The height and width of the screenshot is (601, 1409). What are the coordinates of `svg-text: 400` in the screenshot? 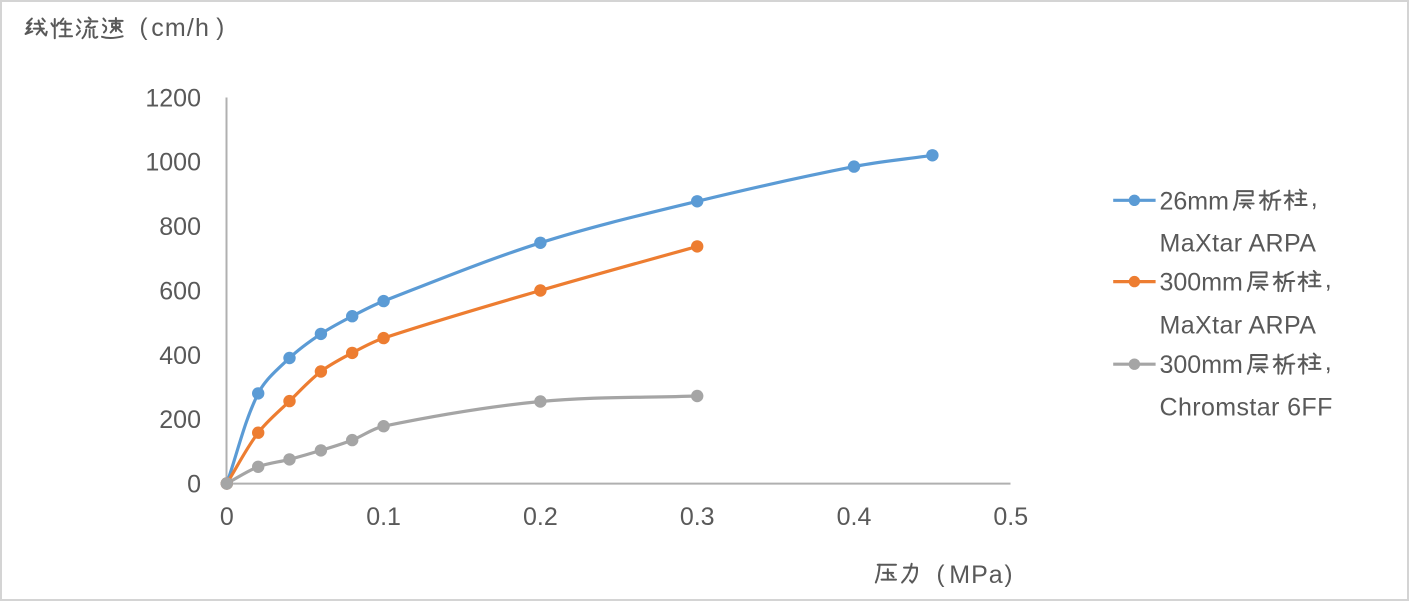 It's located at (180, 356).